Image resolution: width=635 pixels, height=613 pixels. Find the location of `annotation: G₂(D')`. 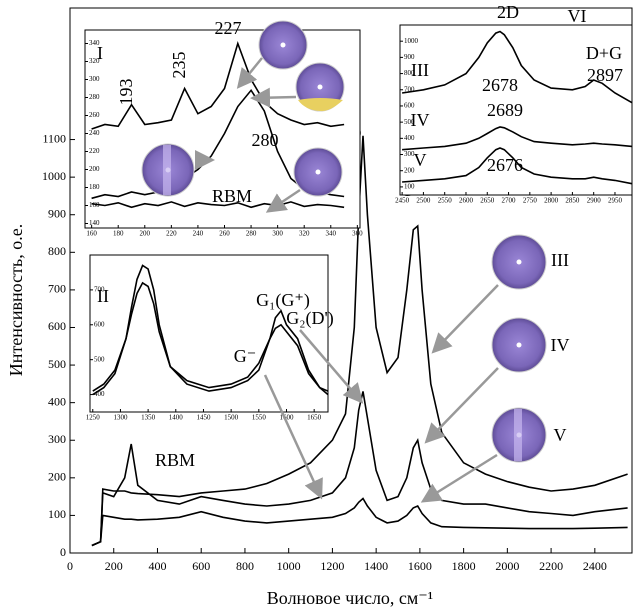

annotation: G₂(D') is located at coordinates (310, 318).